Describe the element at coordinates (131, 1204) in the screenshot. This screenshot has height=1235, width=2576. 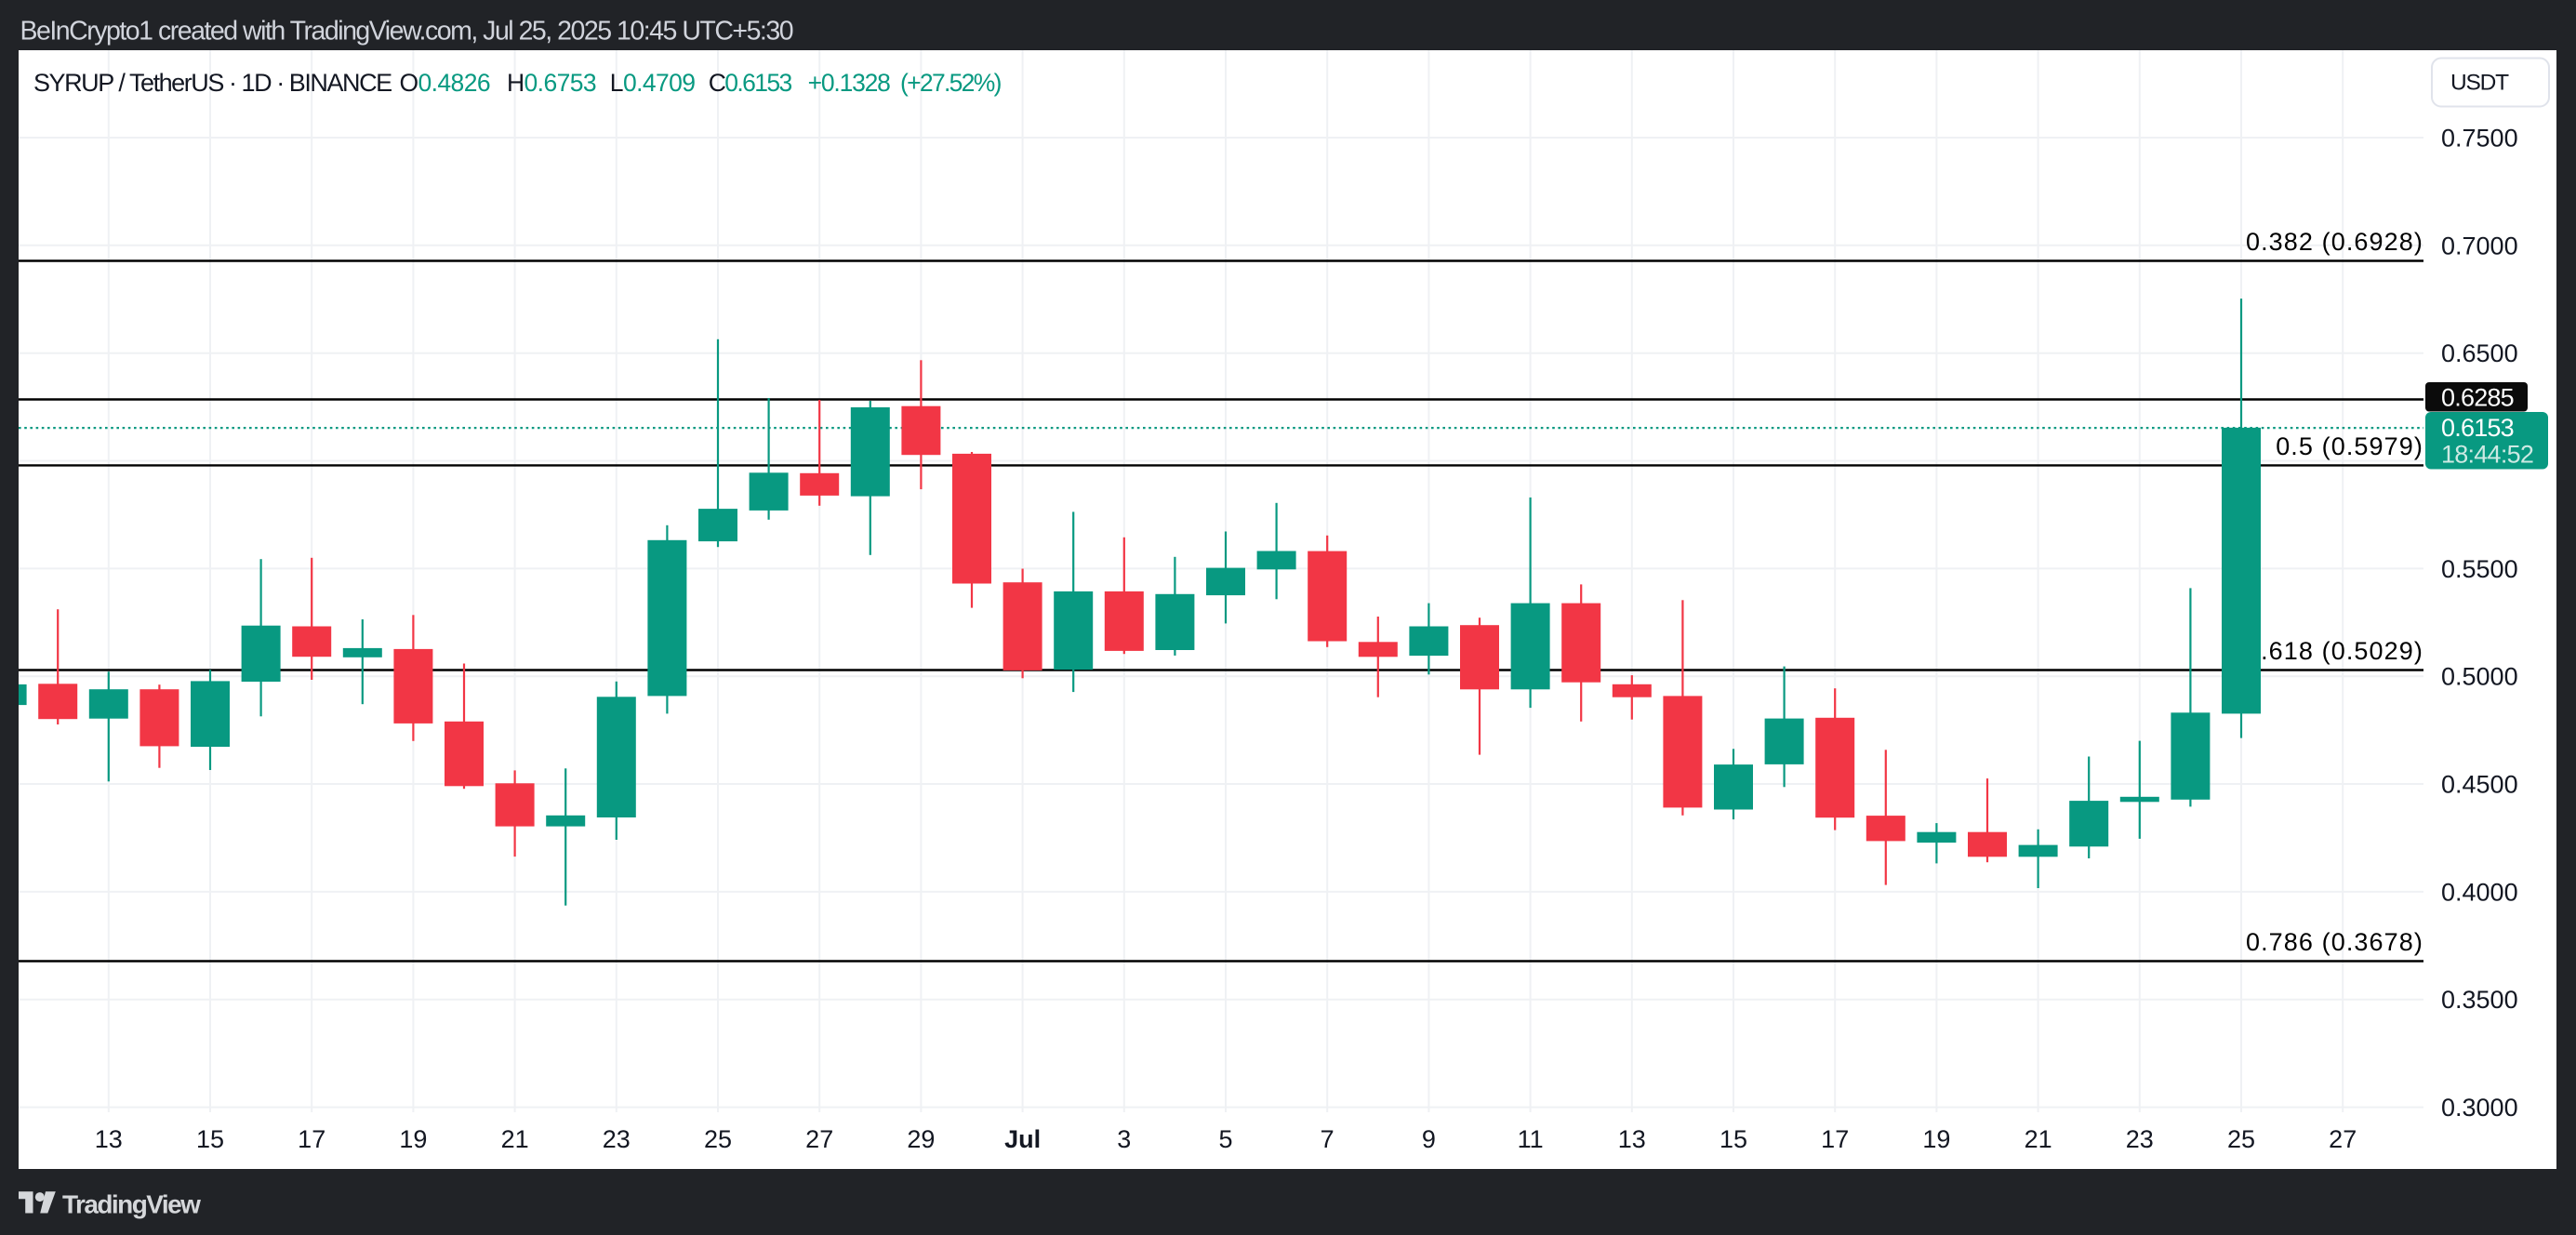
I see `svg-text: TradingView` at that location.